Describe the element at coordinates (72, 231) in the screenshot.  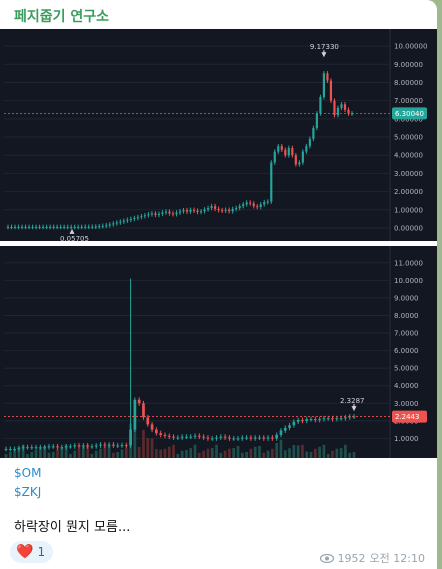
I see `low-arrow-icon` at that location.